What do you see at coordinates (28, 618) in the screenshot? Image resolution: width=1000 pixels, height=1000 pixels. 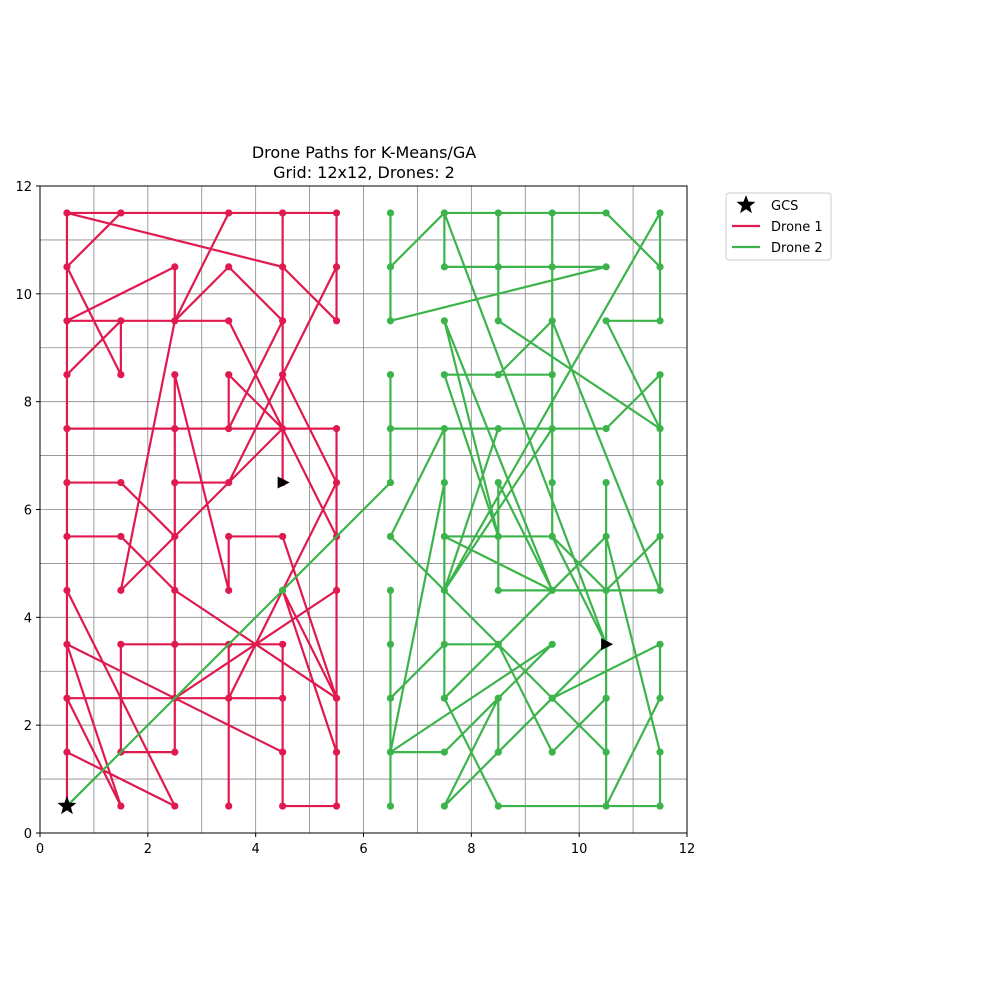 I see `y-tick-label: 4` at bounding box center [28, 618].